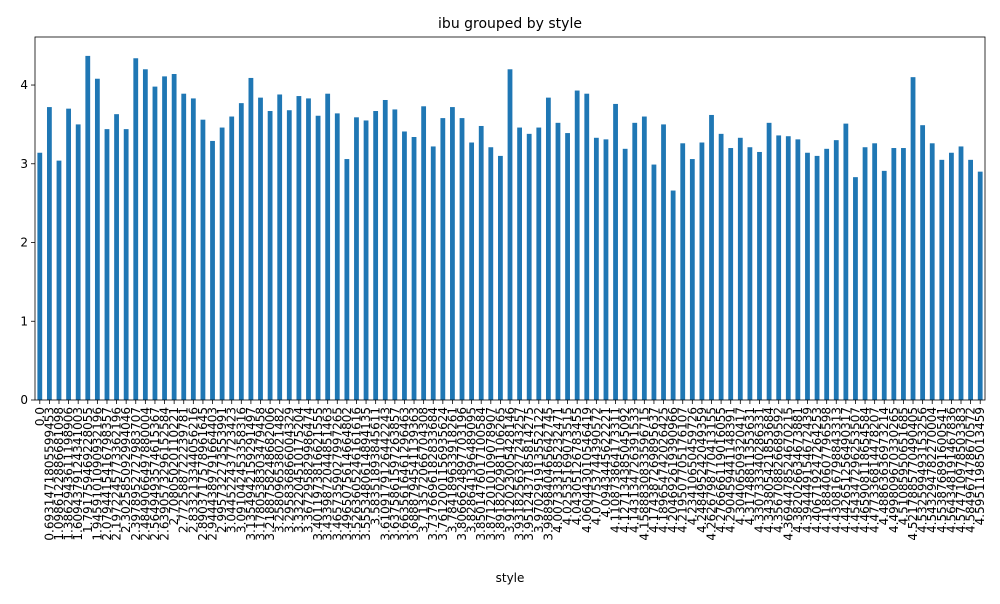 This screenshot has height=604, width=1000. I want to click on x-tick-label: 3.091042453358316, so click(241, 470).